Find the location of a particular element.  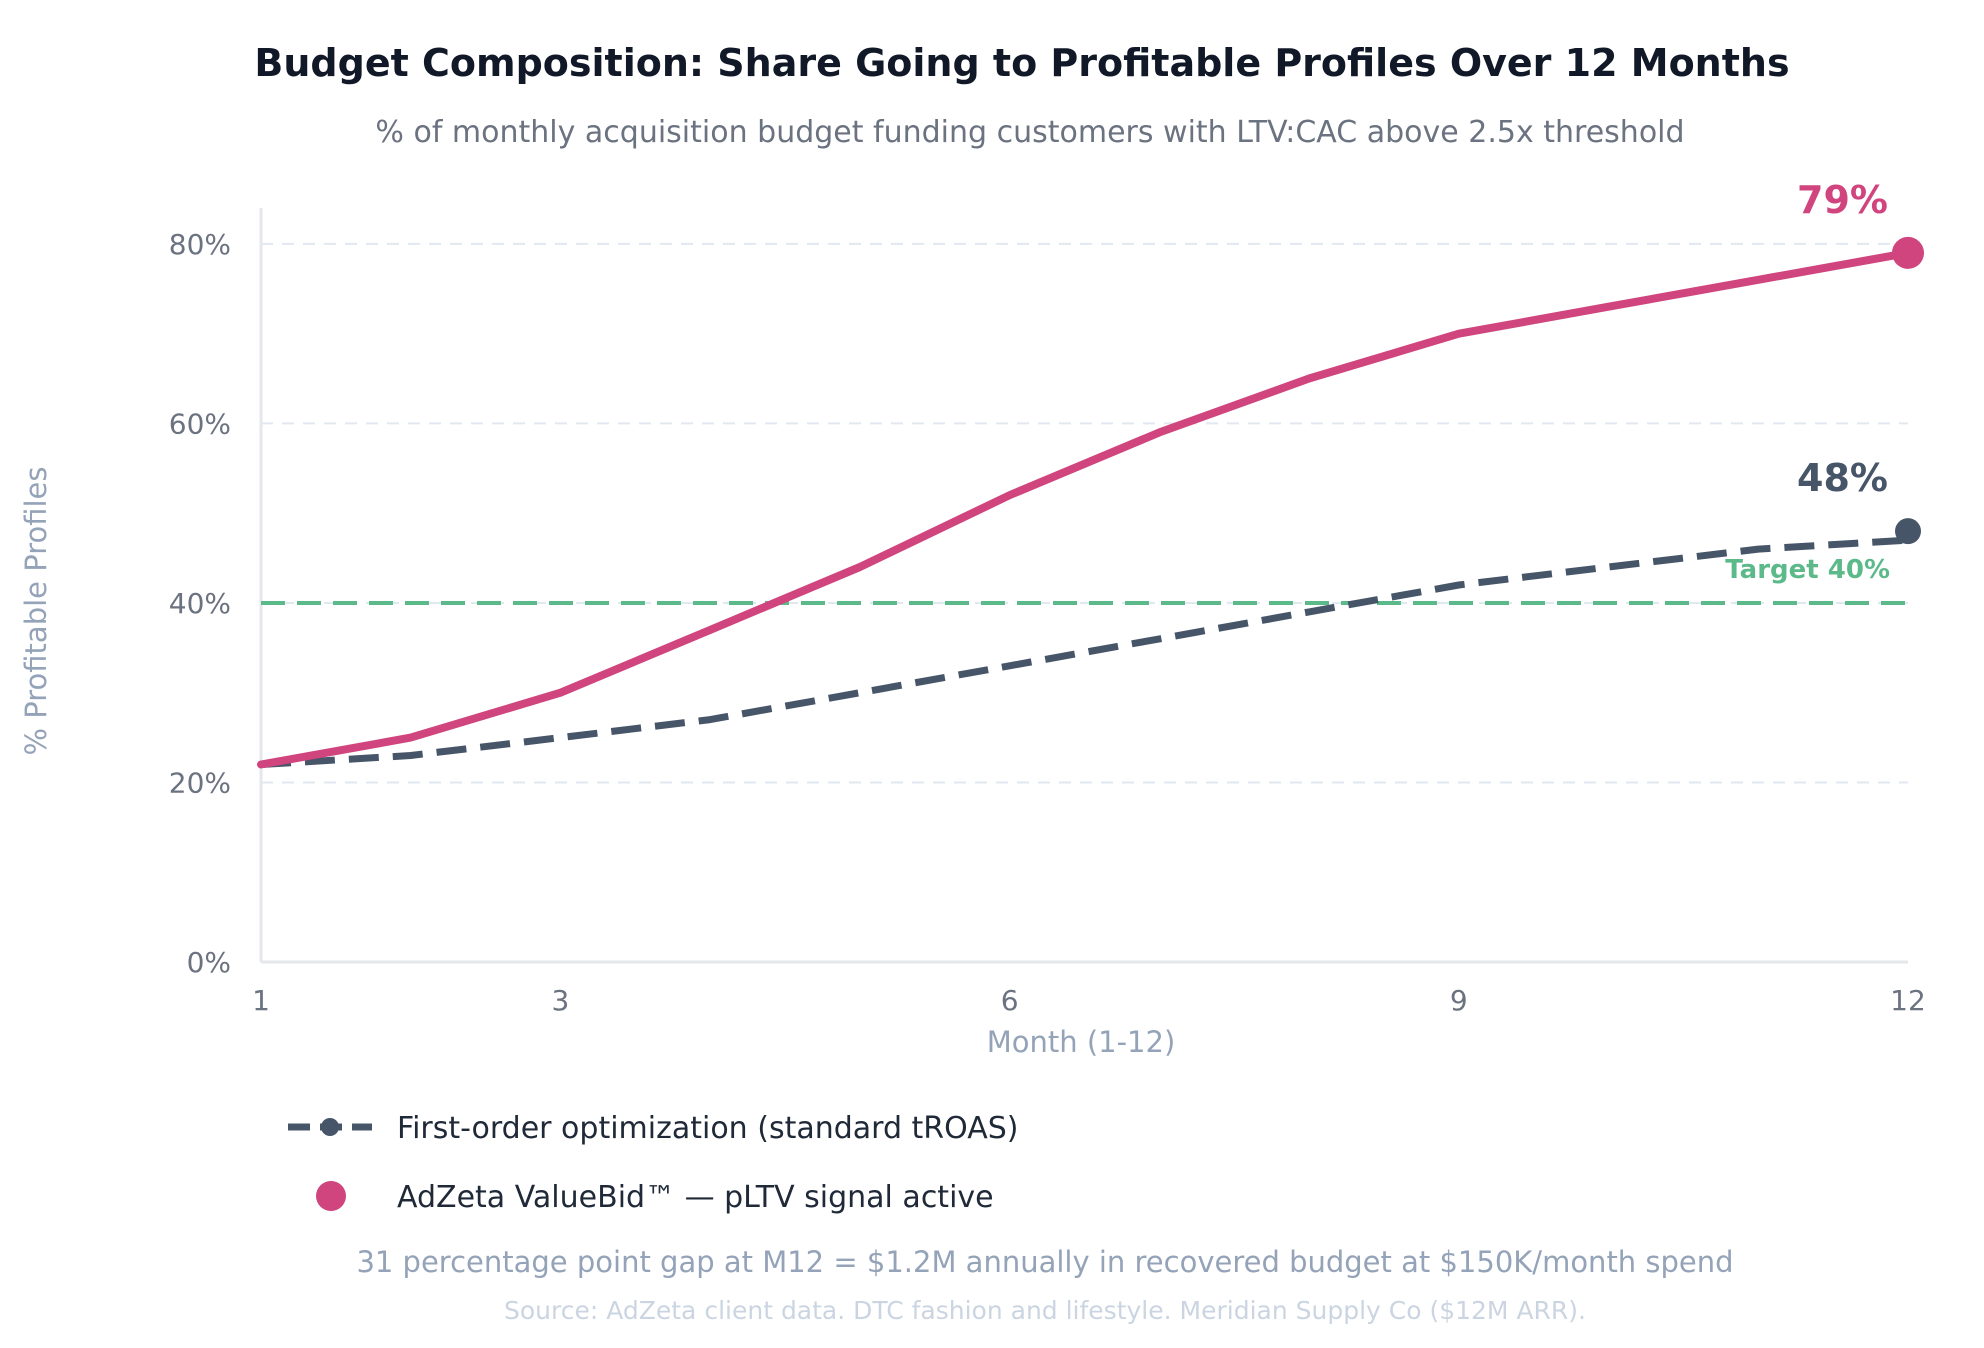

endpoint-label-first-order: 48% is located at coordinates (1842, 478).